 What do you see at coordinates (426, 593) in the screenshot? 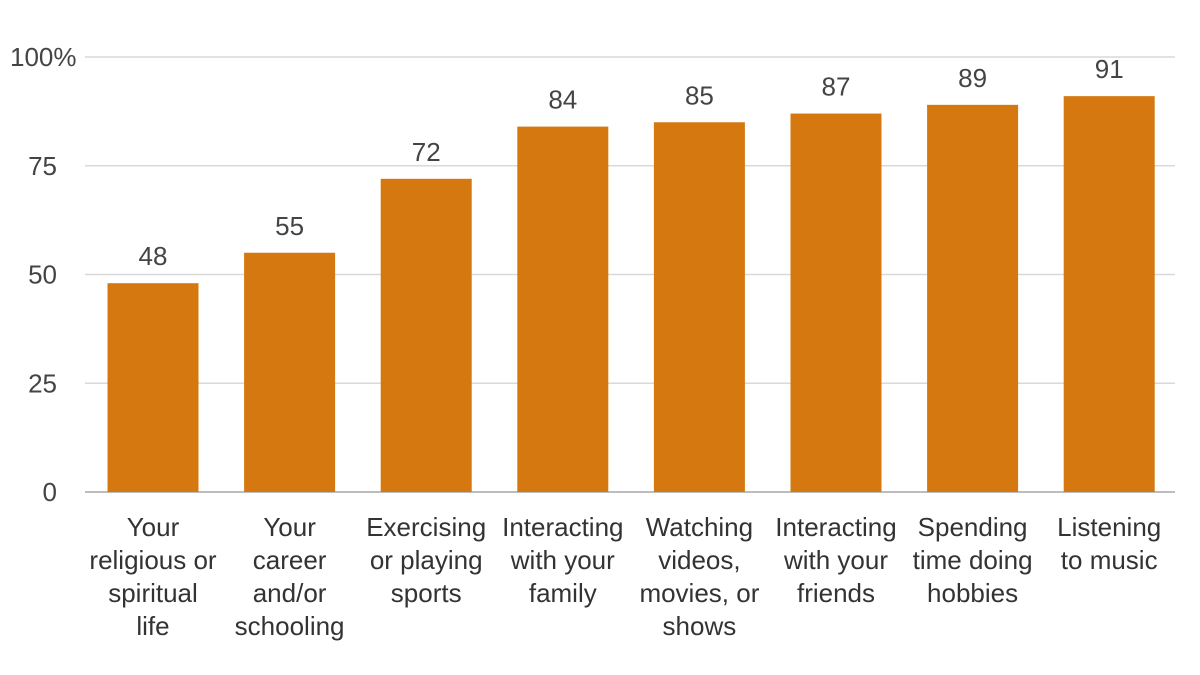
I see `category-label-3-line-3: sports` at bounding box center [426, 593].